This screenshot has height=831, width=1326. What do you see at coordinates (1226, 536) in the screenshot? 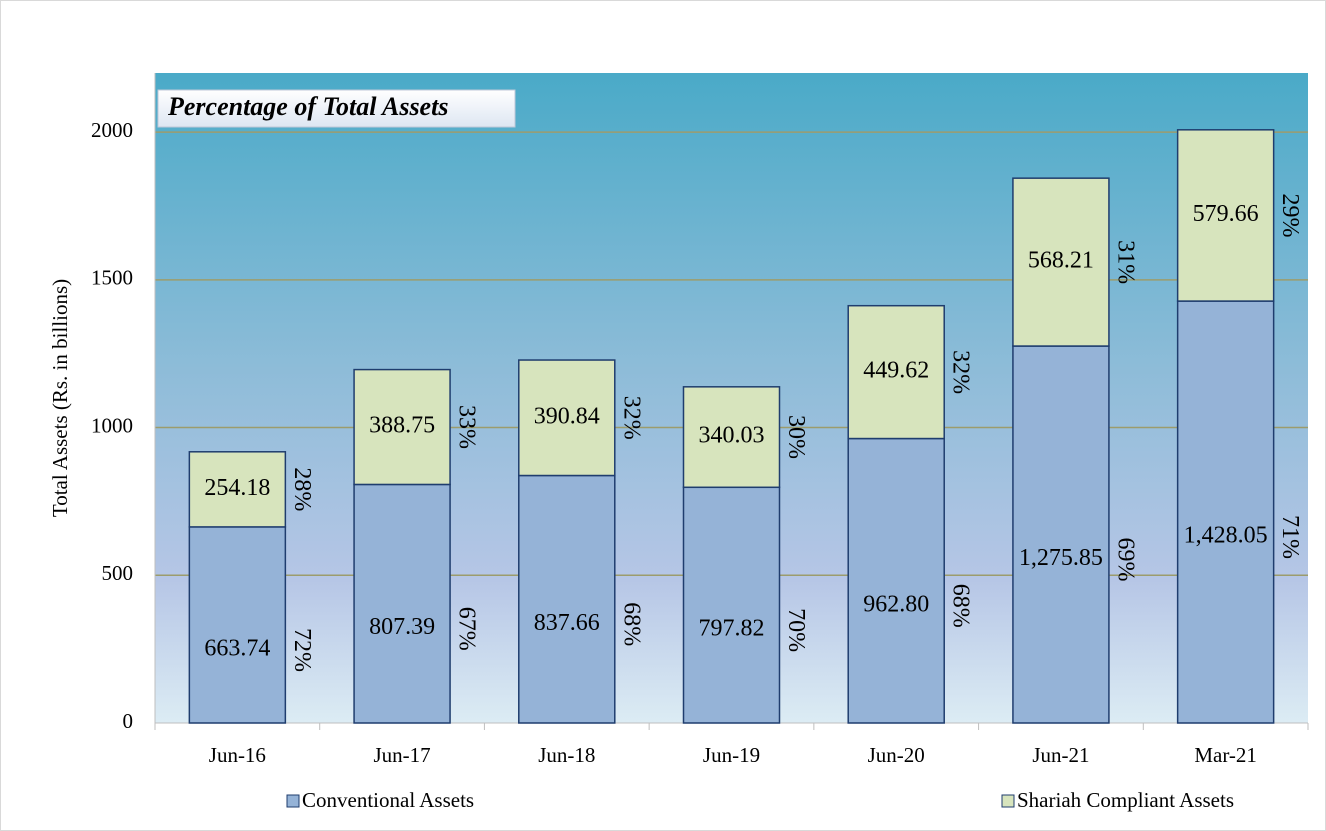
I see `value-label: 1,428.05` at bounding box center [1226, 536].